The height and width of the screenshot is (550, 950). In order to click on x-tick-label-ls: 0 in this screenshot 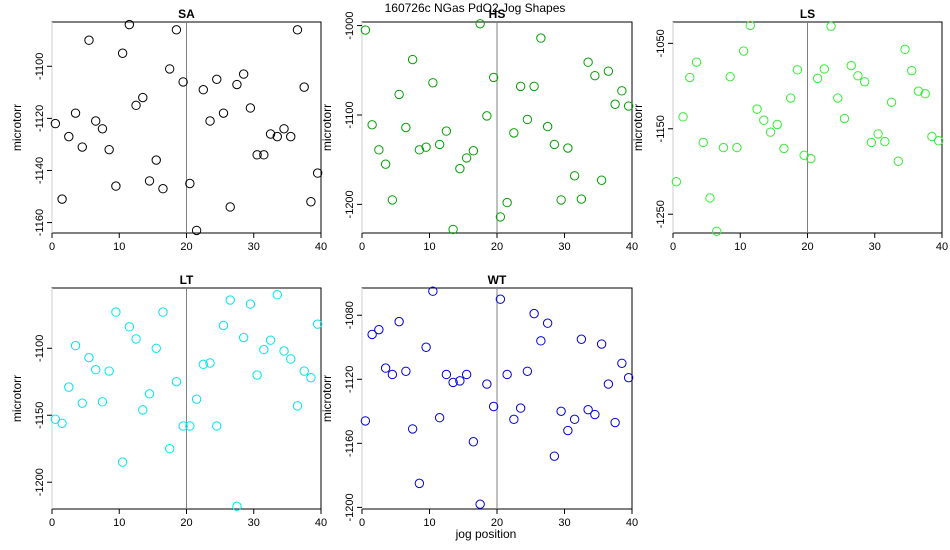, I will do `click(673, 247)`.